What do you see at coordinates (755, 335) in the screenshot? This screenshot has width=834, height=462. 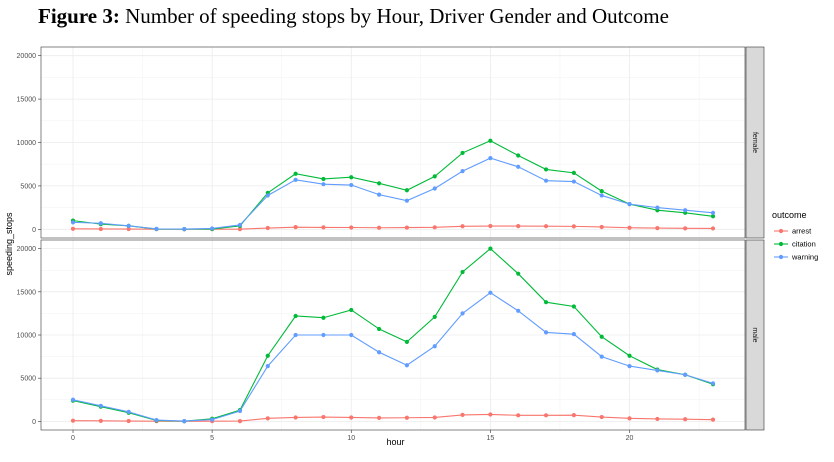 I see `facet-strip` at bounding box center [755, 335].